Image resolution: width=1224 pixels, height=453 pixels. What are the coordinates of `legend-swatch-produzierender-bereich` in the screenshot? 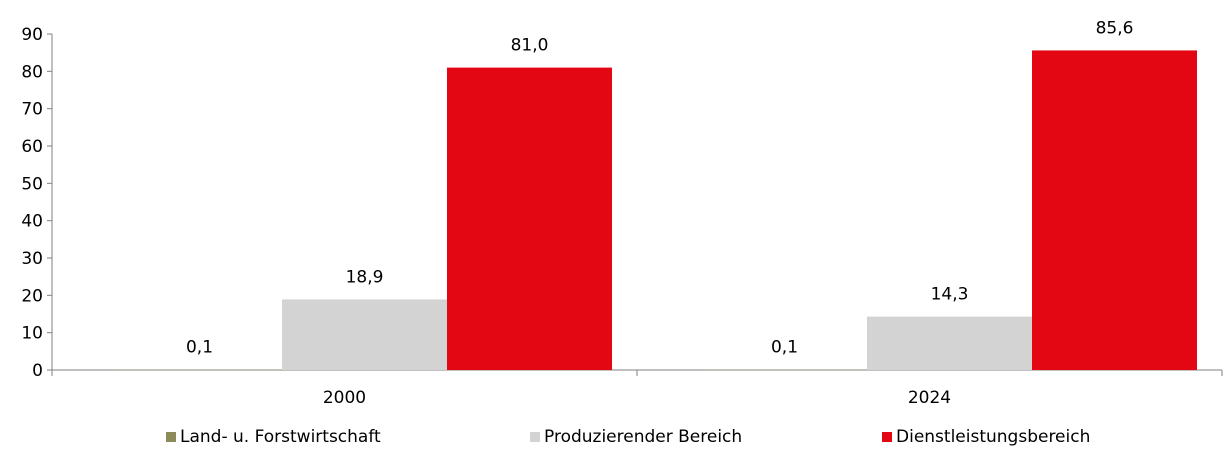 It's located at (535, 437).